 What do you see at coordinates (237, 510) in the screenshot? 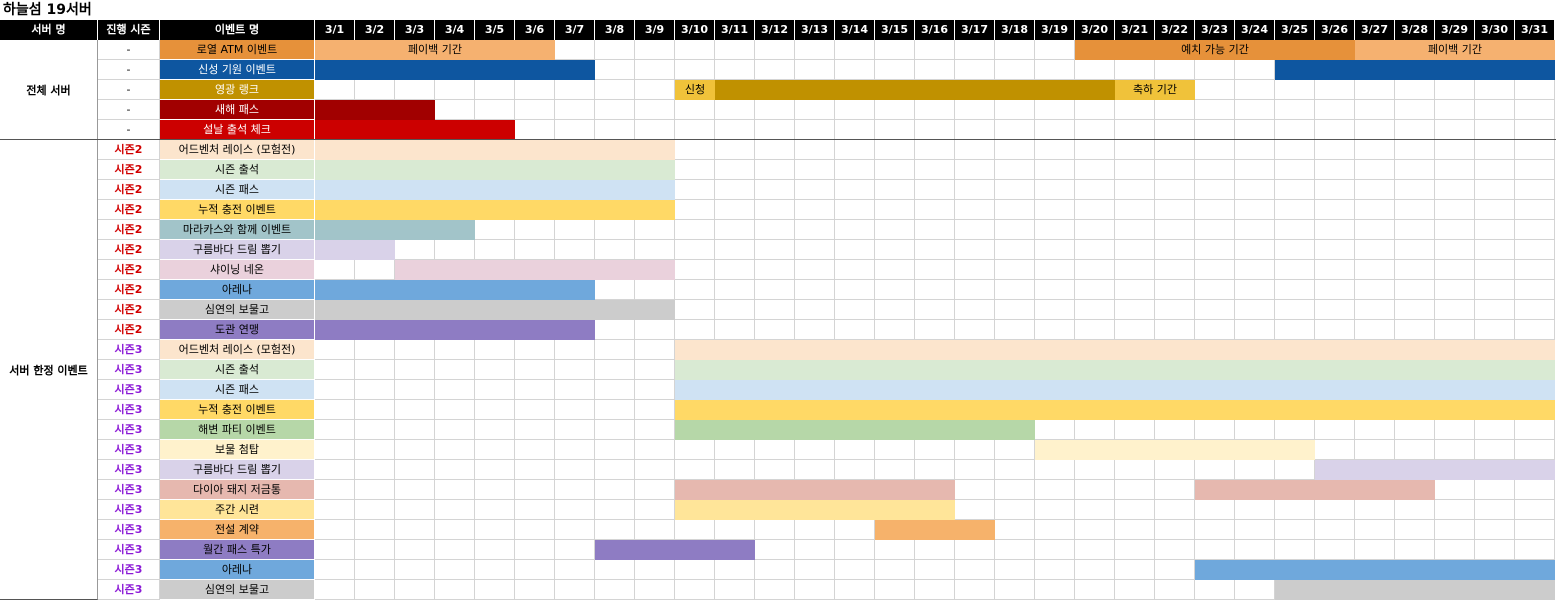
I see `event-name-cell: 주간 시련` at bounding box center [237, 510].